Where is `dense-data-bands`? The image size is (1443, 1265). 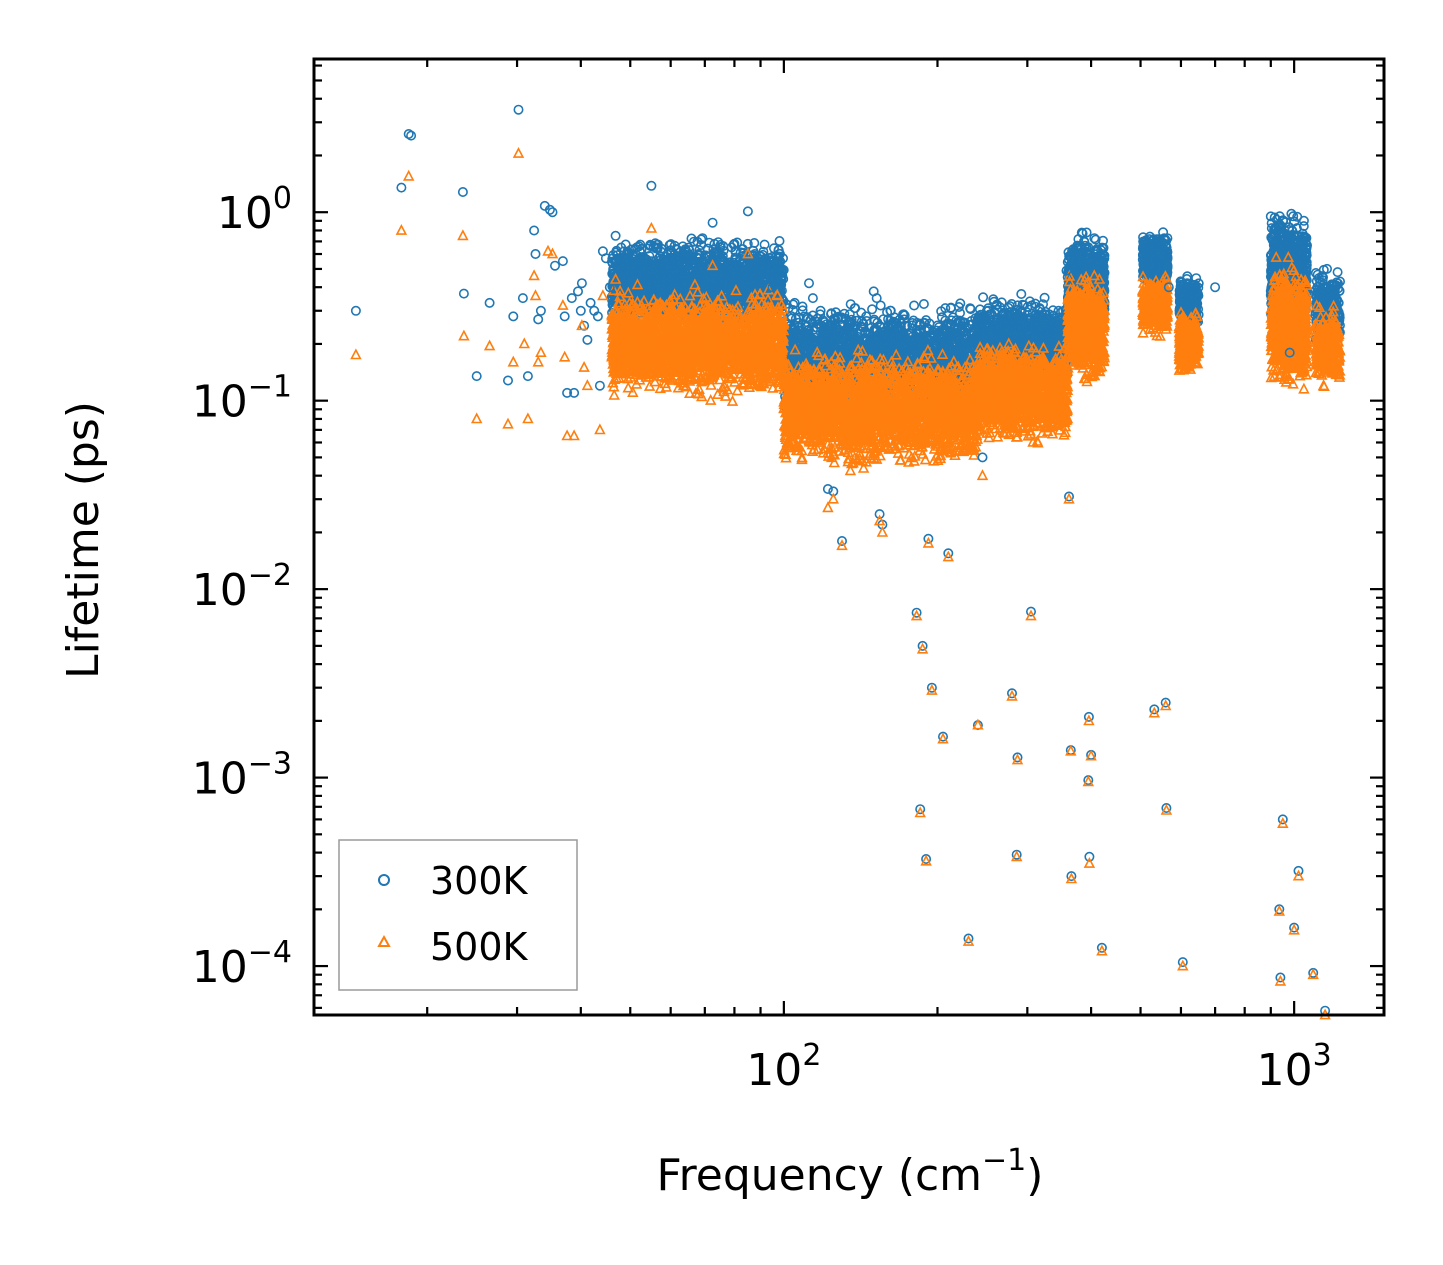
dense-data-bands is located at coordinates (976, 342).